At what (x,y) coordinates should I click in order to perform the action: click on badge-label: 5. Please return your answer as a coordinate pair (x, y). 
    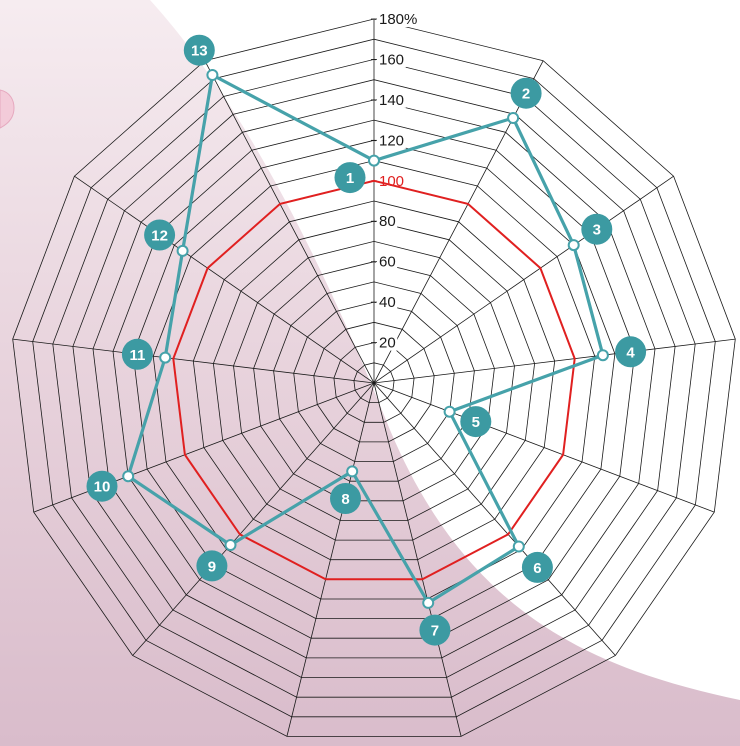
    Looking at the image, I should click on (476, 422).